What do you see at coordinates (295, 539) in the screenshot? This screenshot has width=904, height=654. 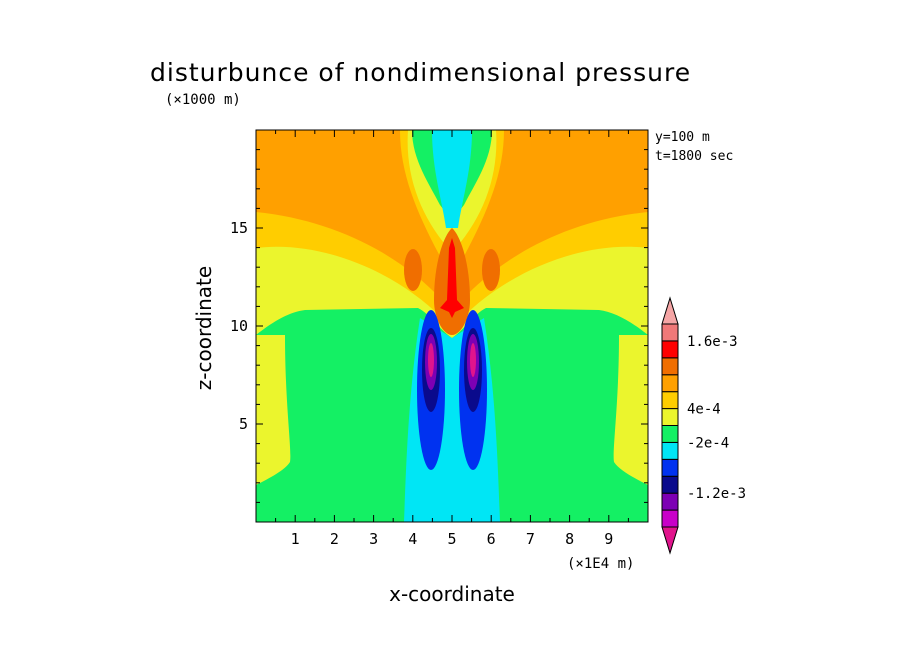 I see `x-tick-label: 1` at bounding box center [295, 539].